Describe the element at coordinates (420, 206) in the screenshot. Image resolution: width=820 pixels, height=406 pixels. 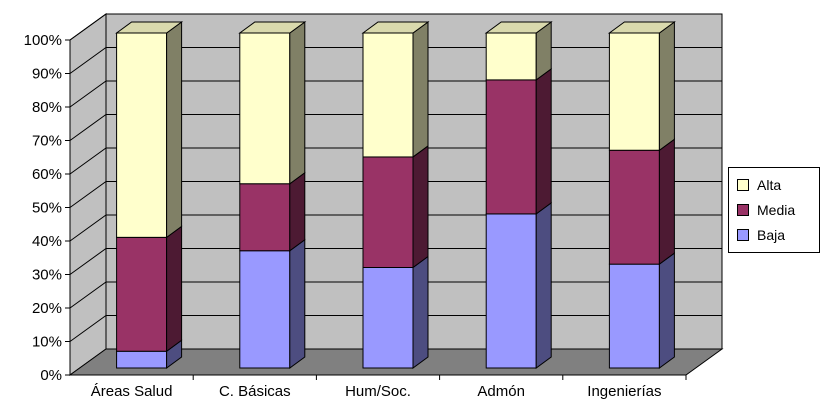
I see `bar-media-3-side` at that location.